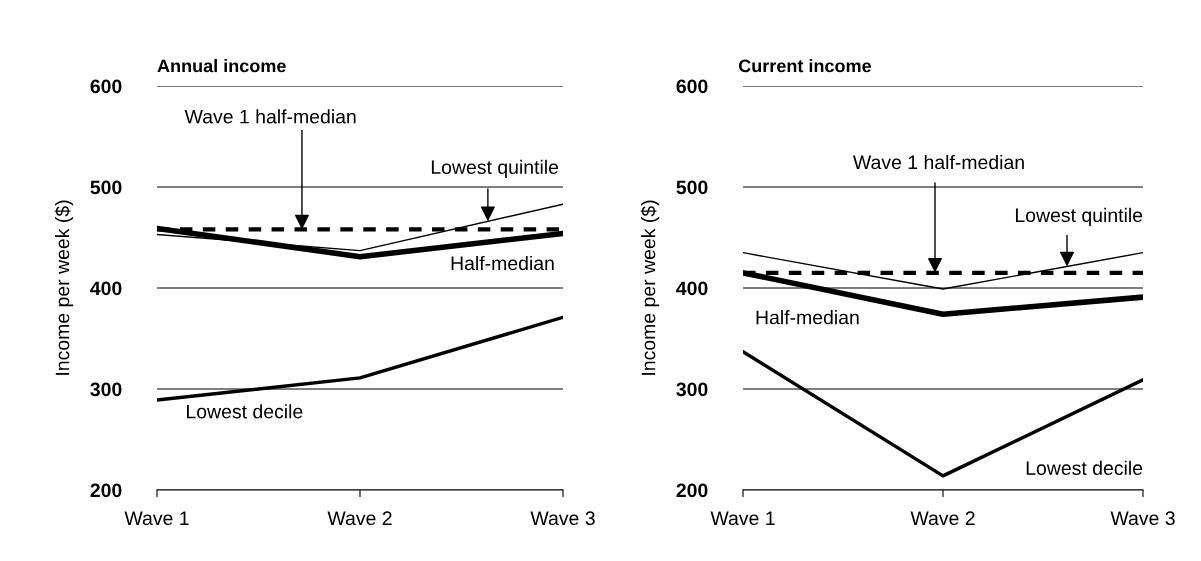  Describe the element at coordinates (221, 66) in the screenshot. I see `chart-title: Annual income` at that location.